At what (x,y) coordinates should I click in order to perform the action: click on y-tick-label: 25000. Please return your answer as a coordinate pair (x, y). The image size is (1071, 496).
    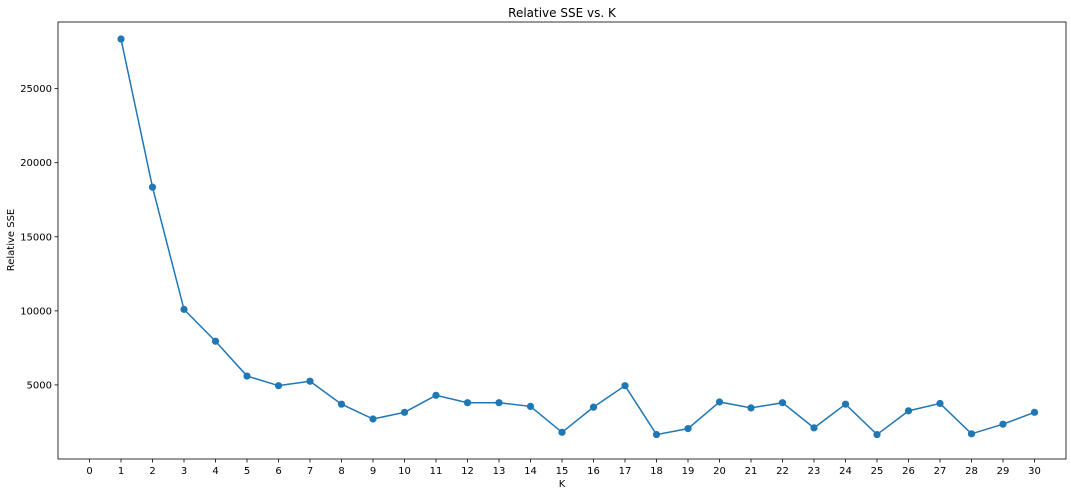
    Looking at the image, I should click on (36, 89).